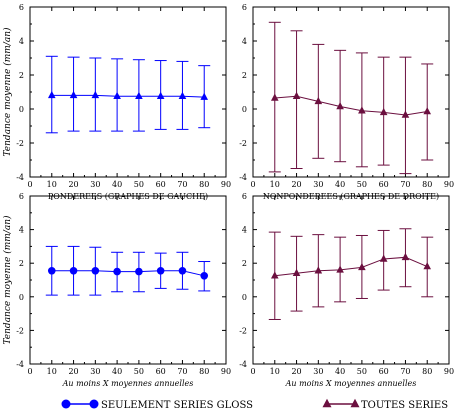 The image size is (454, 410). What do you see at coordinates (243, 177) in the screenshot?
I see `y-tick-label: -4` at bounding box center [243, 177].